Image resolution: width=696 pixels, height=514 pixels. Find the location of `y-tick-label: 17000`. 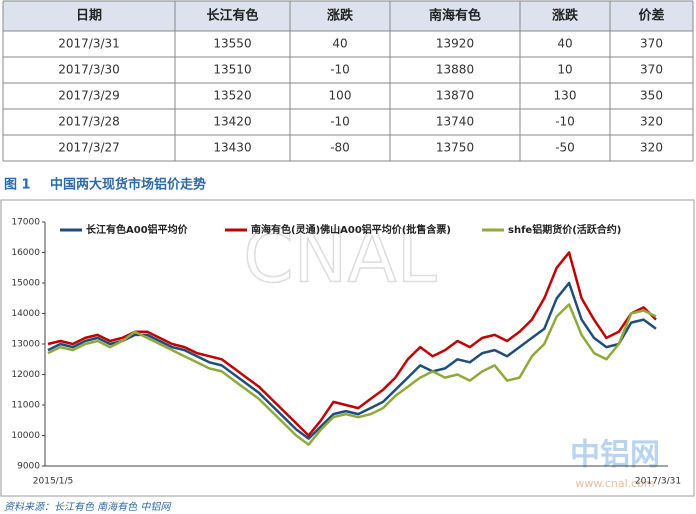

y-tick-label: 17000 is located at coordinates (25, 223).